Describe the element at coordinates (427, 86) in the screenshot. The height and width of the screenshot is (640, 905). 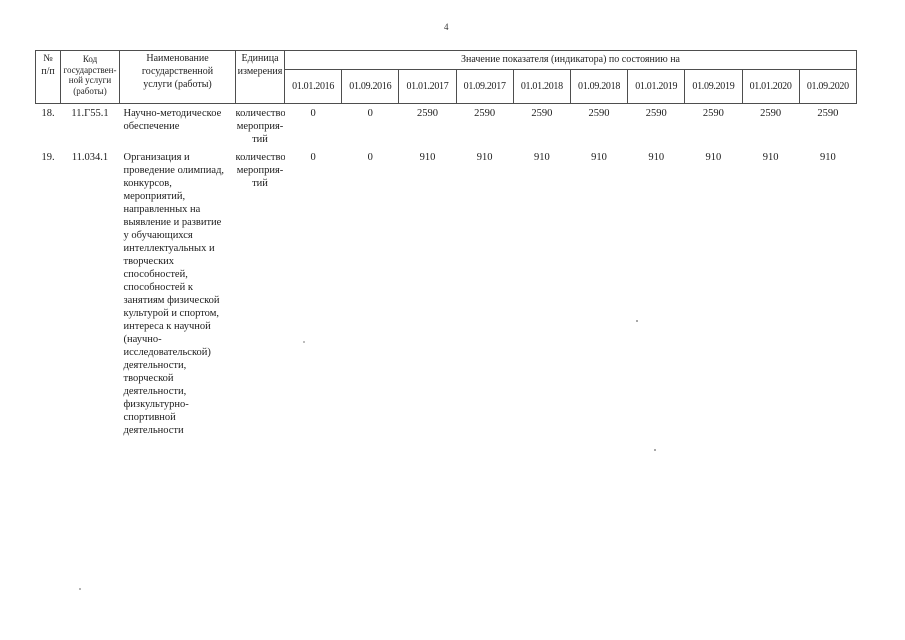
I see `header-date: 01.01.2017` at that location.